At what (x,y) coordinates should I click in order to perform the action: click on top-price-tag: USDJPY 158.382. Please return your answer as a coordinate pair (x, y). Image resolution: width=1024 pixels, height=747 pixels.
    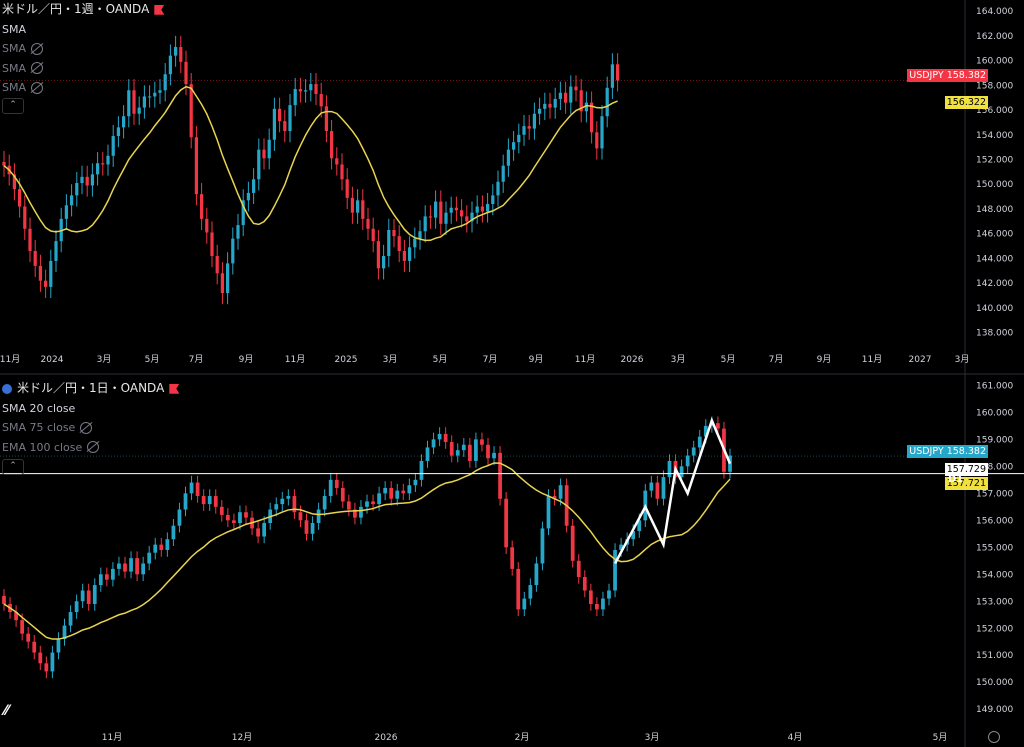
    Looking at the image, I should click on (947, 75).